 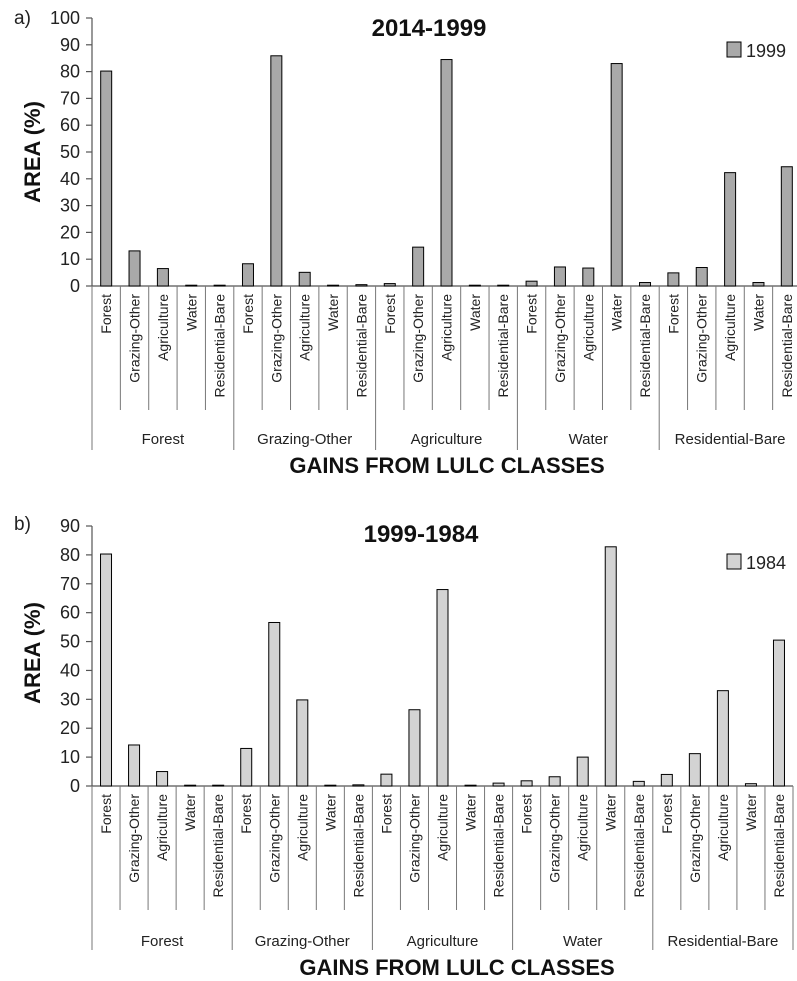 I want to click on panel-b-legend-label: 1984, so click(x=766, y=563).